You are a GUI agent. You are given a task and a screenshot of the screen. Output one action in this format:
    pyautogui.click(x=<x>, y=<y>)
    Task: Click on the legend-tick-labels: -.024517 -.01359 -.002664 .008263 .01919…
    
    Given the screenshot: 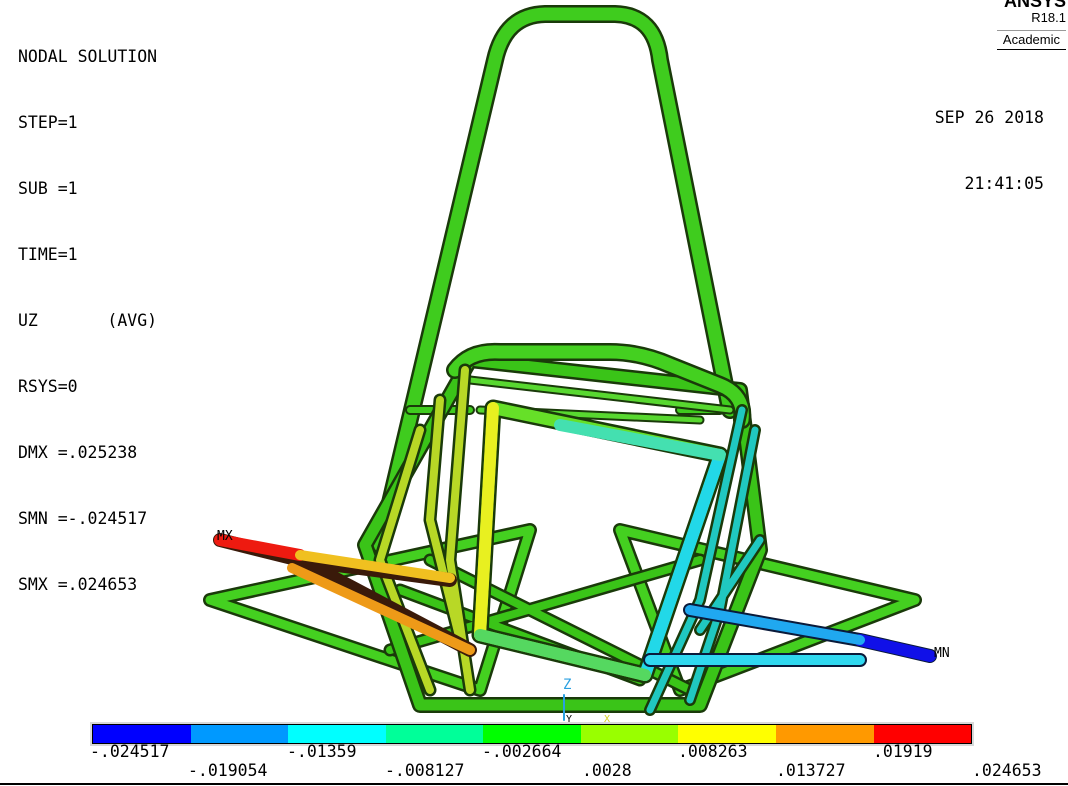 What is the action you would take?
    pyautogui.click(x=534, y=762)
    